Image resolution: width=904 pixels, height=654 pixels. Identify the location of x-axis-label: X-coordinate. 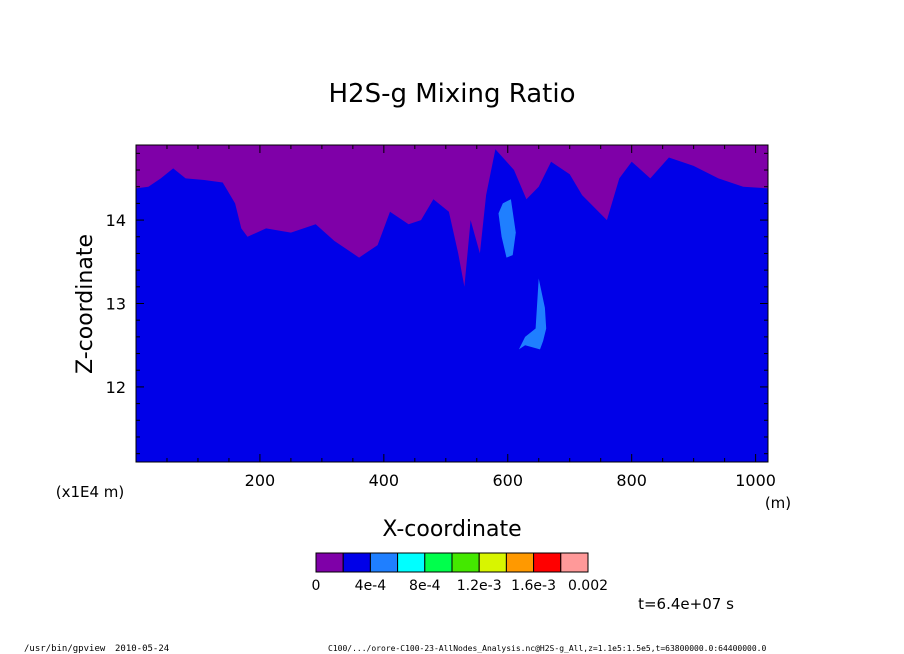
(451, 529).